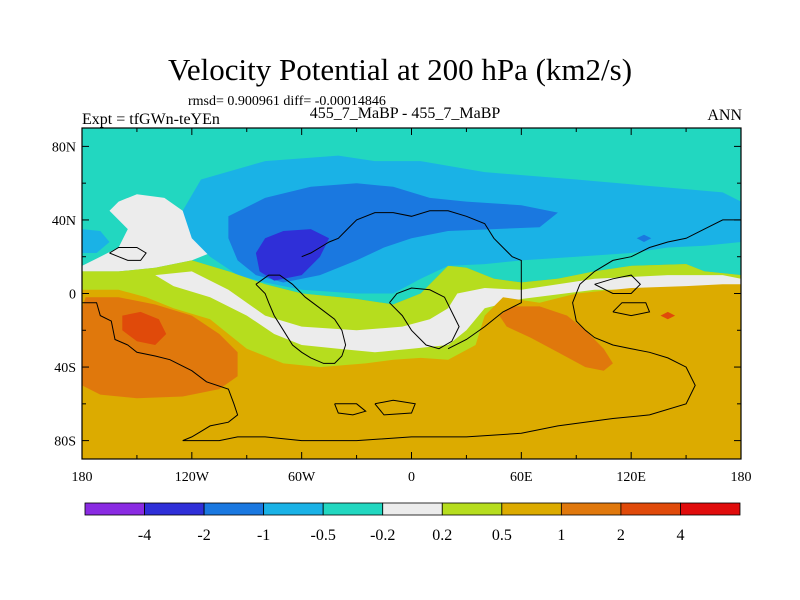 The image size is (800, 600). Describe the element at coordinates (144, 535) in the screenshot. I see `colorbar-label: -4` at that location.